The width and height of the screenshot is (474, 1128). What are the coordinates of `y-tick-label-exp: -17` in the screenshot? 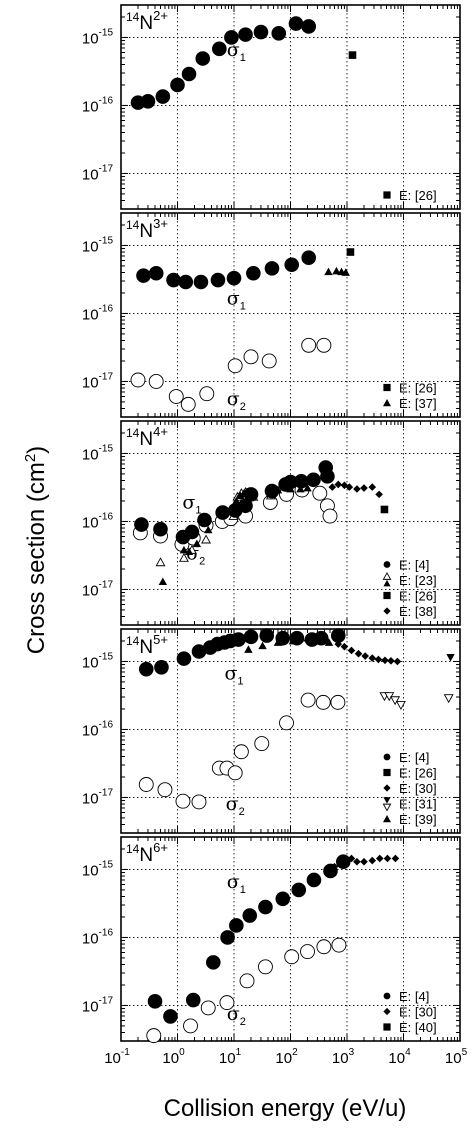 It's located at (106, 584).